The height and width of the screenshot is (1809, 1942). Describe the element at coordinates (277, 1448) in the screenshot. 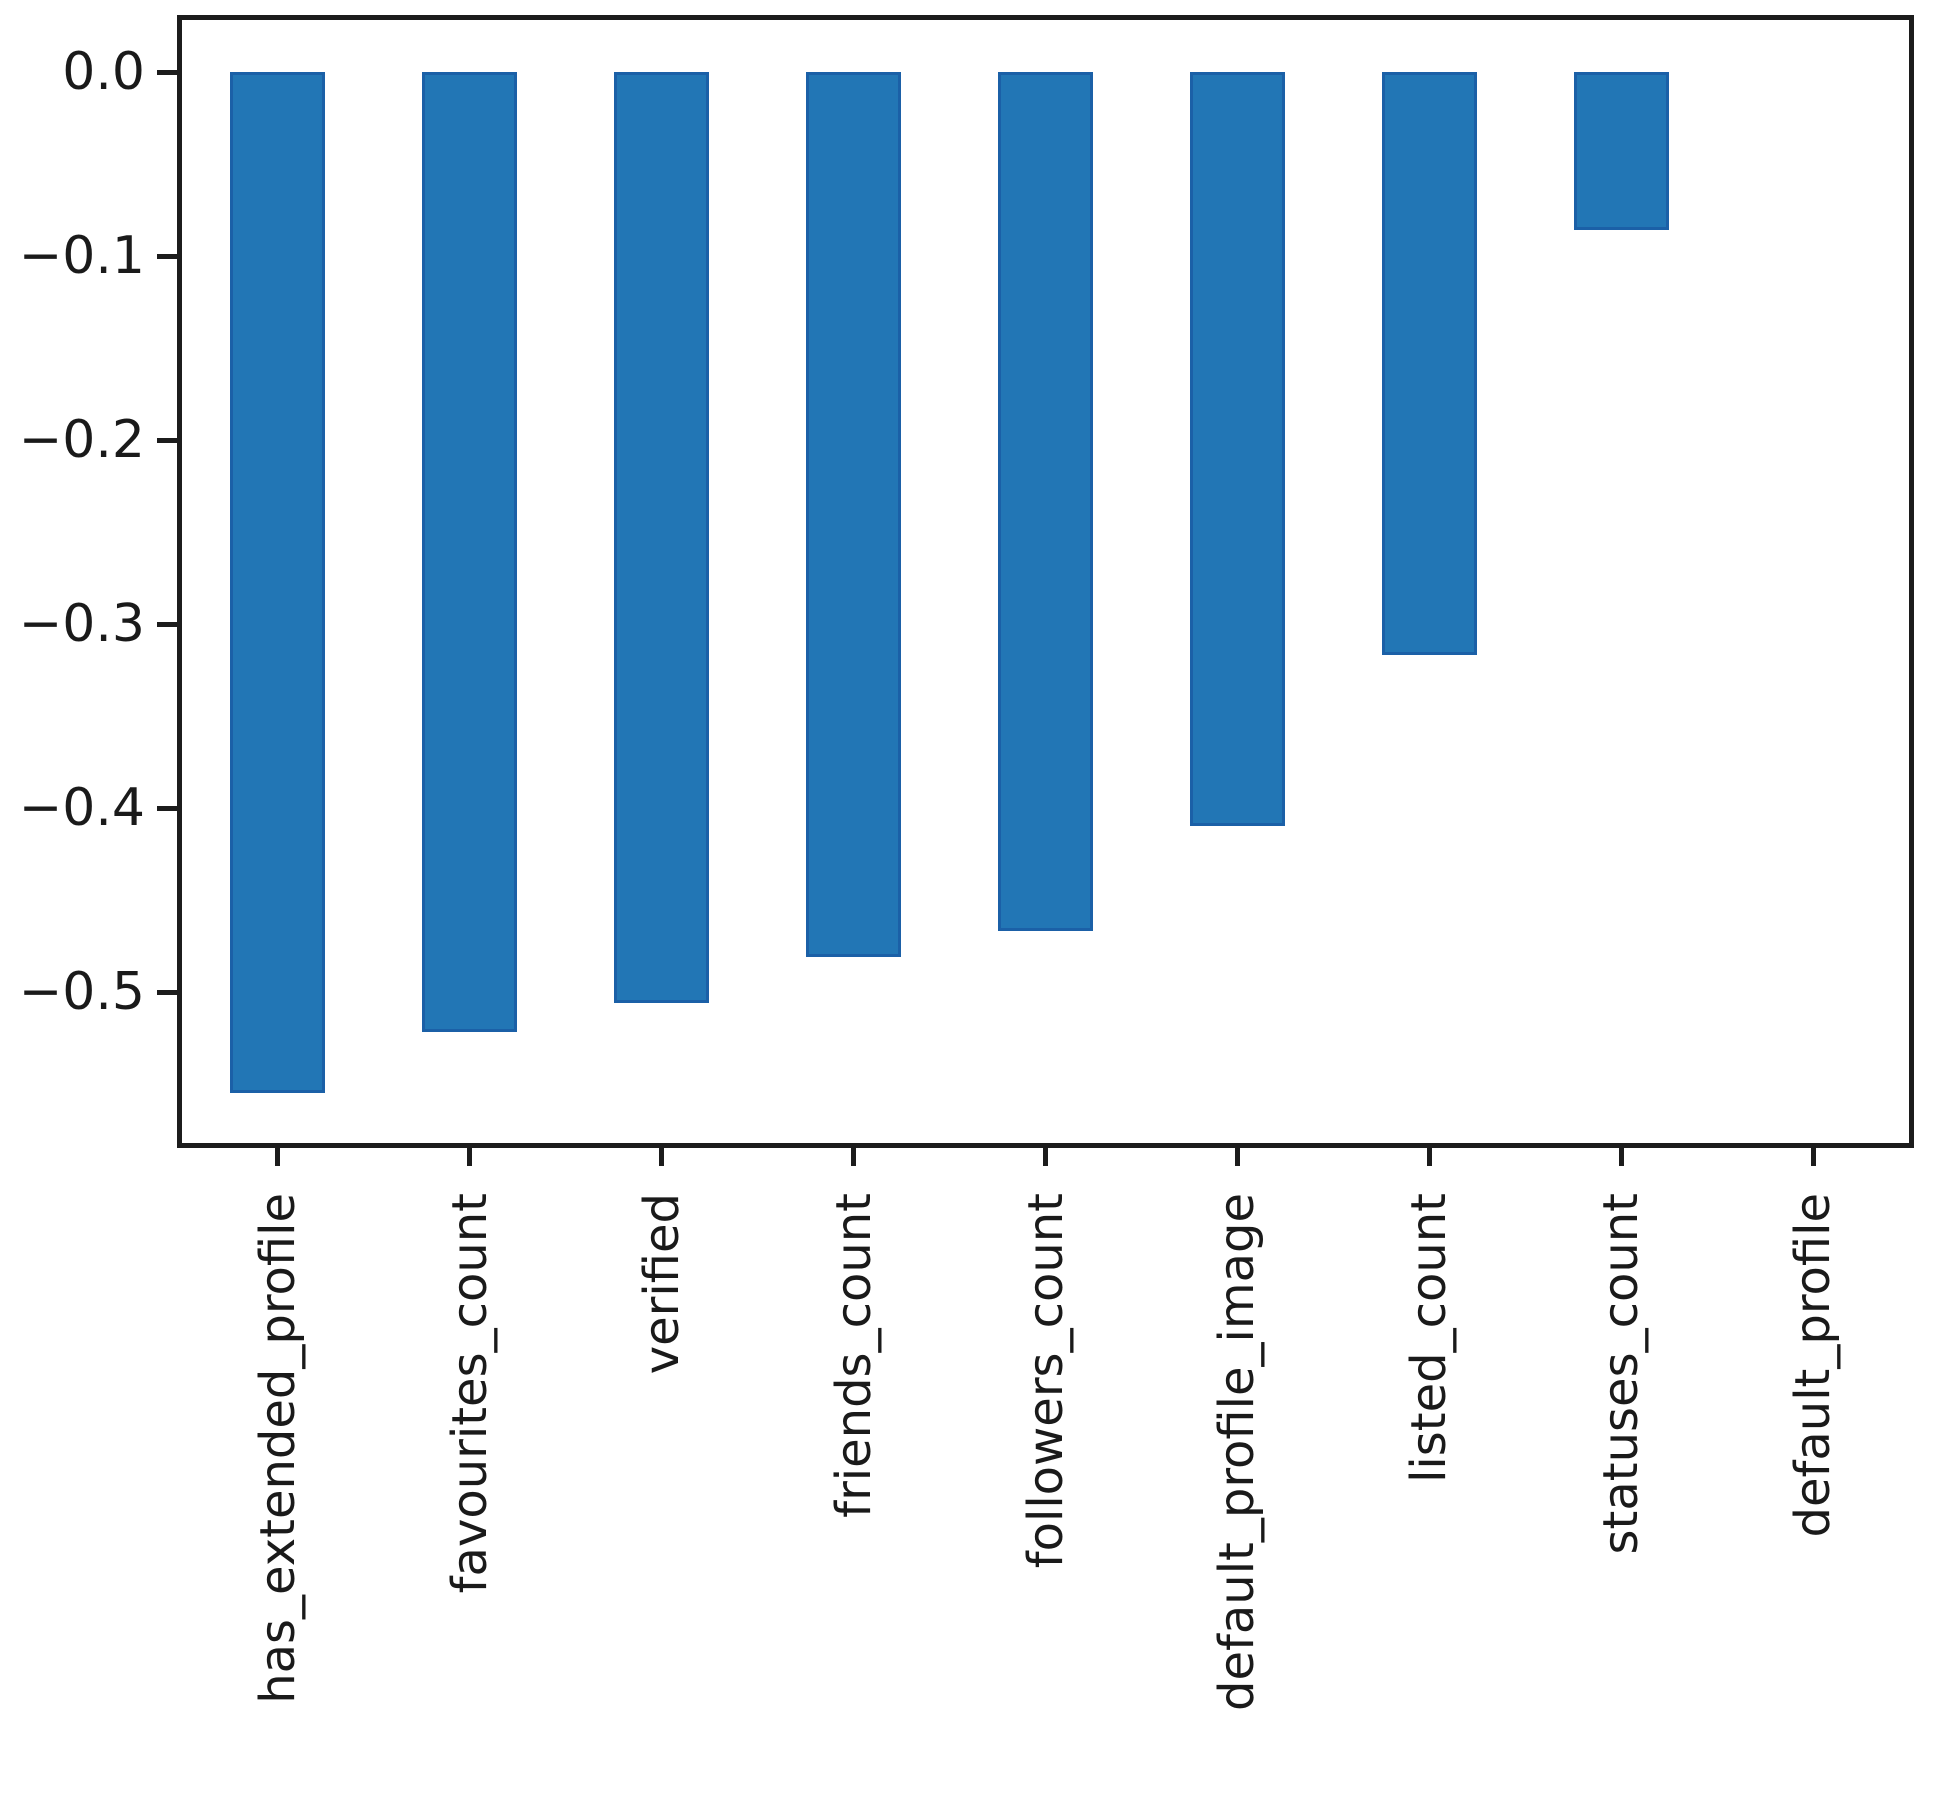

I see `x-tick-label-has_extended_profile: has_extended_profile` at that location.